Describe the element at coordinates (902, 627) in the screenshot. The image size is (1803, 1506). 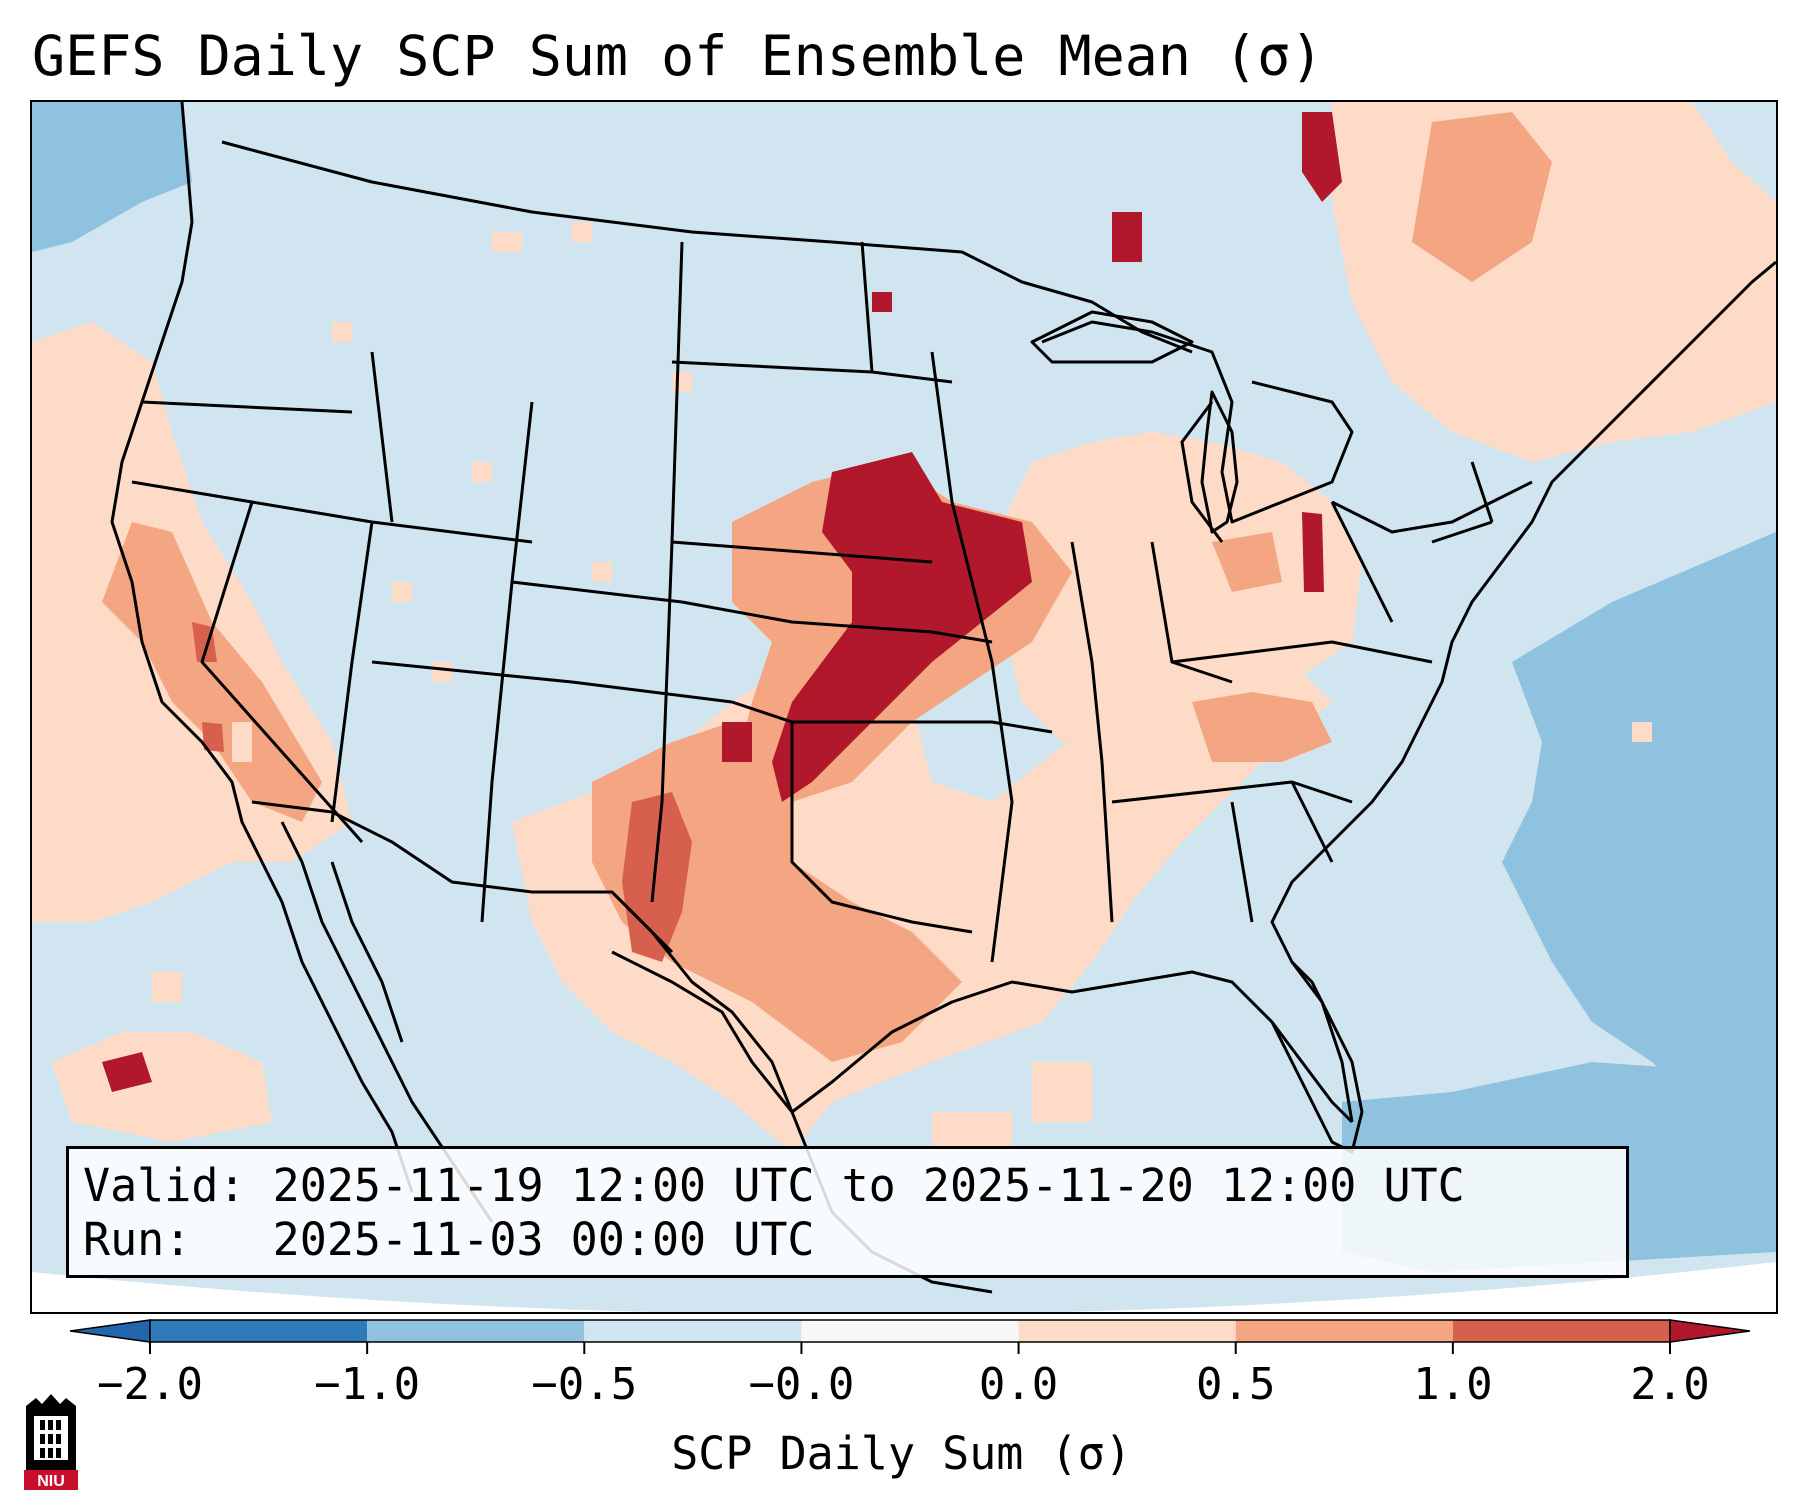
I see `central-plains-strong-band` at that location.